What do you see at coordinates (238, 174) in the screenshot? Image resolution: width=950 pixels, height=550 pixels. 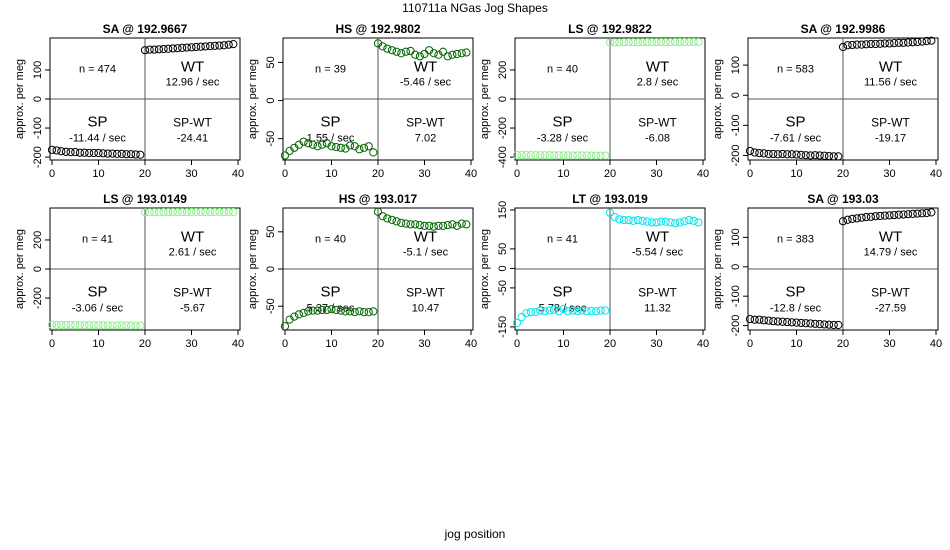 I see `x-tick-label: 40` at bounding box center [238, 174].